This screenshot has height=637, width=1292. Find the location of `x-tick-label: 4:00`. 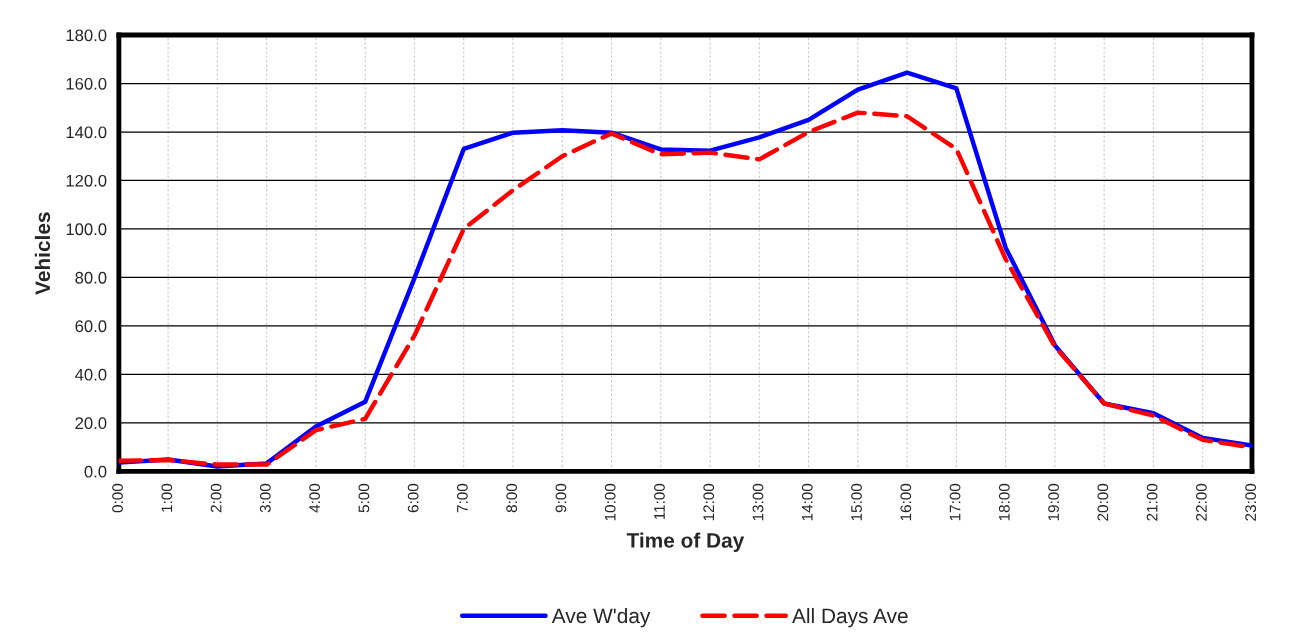

x-tick-label: 4:00 is located at coordinates (315, 498).